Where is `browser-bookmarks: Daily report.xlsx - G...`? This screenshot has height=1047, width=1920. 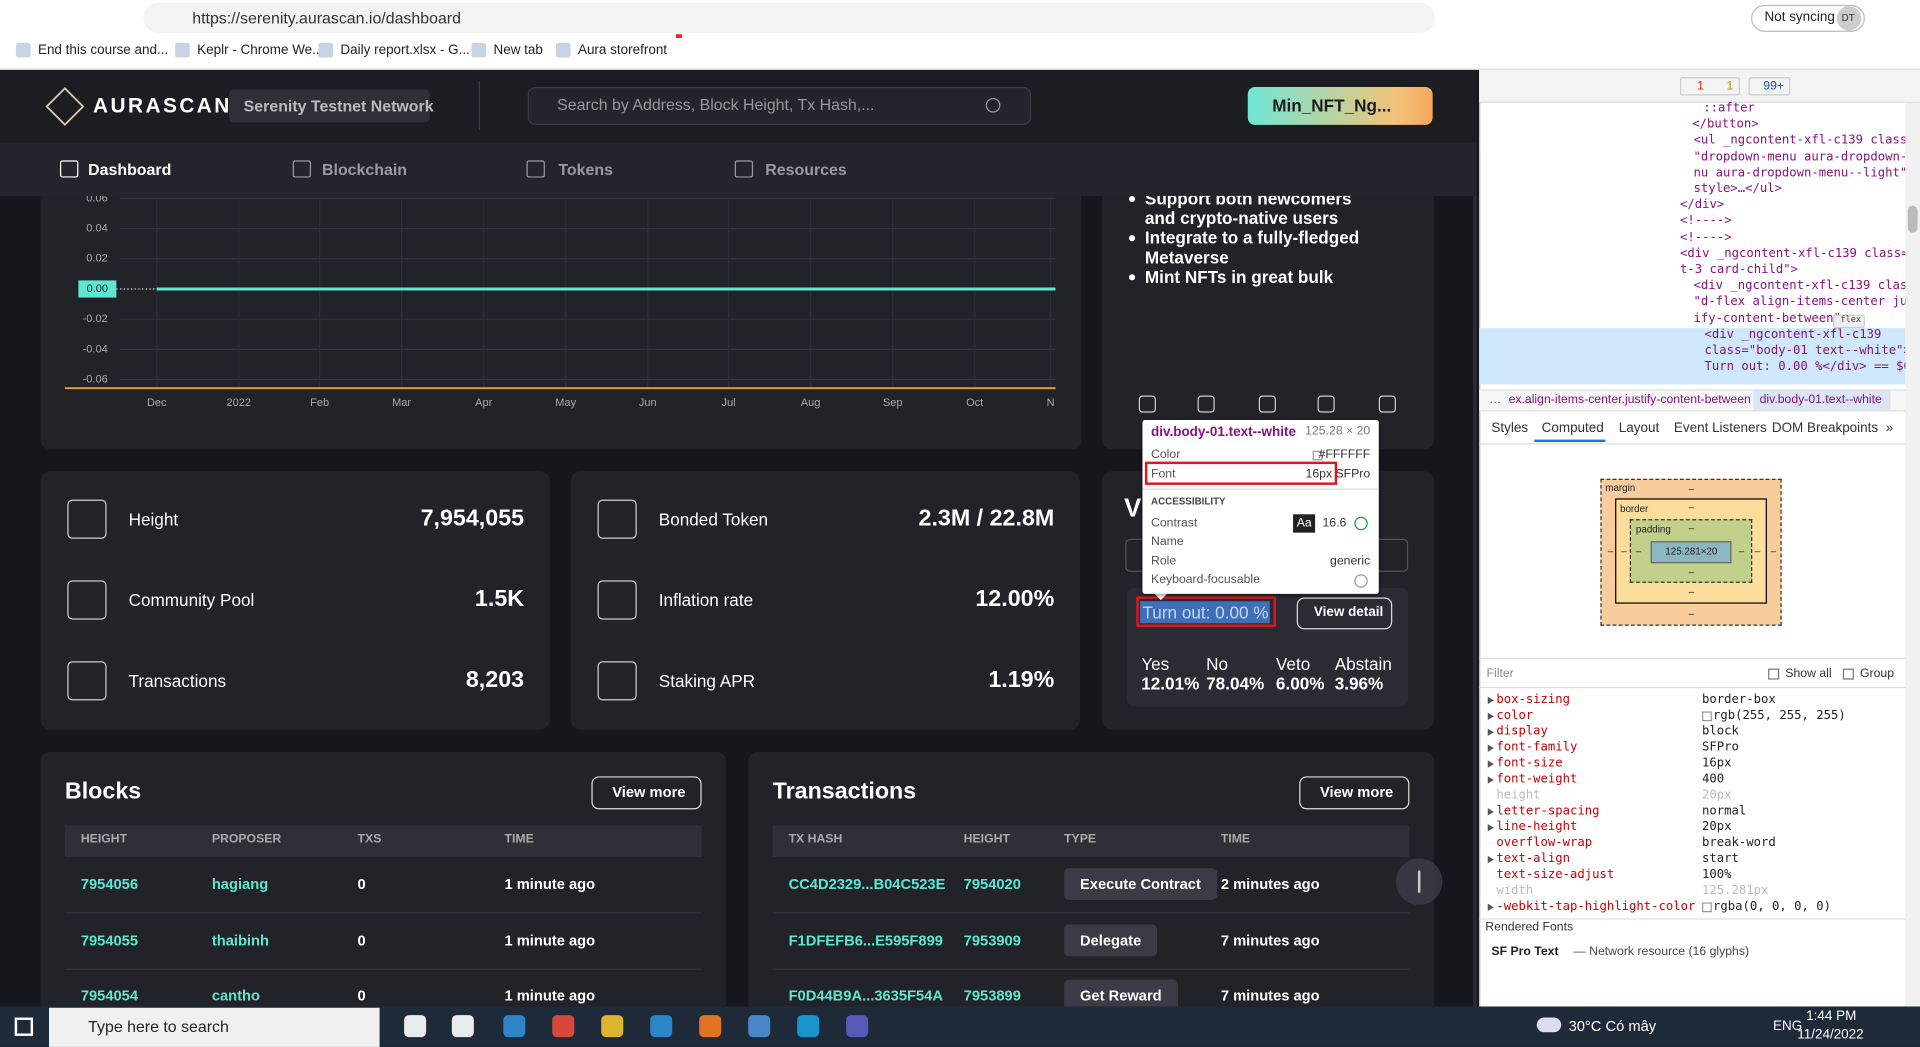 browser-bookmarks: Daily report.xlsx - G... is located at coordinates (405, 50).